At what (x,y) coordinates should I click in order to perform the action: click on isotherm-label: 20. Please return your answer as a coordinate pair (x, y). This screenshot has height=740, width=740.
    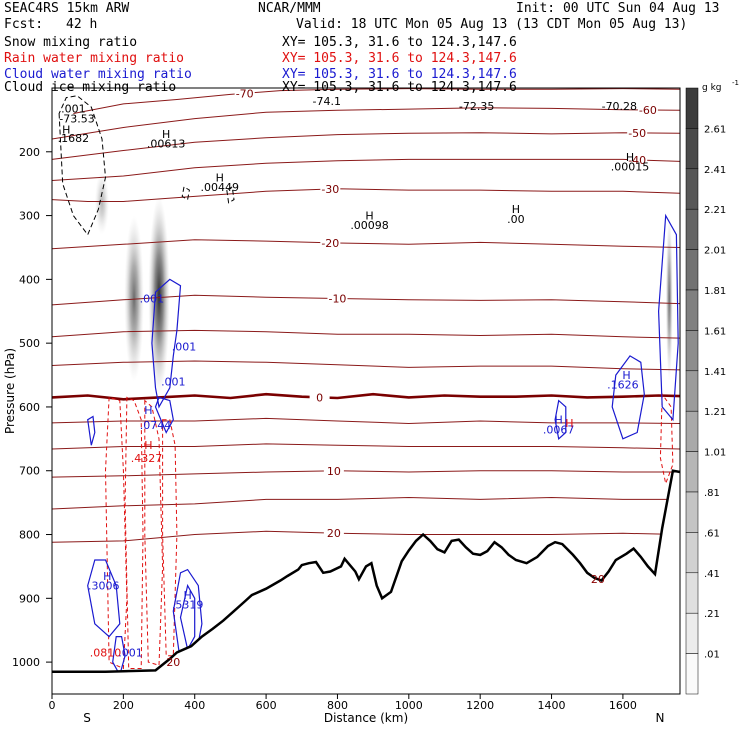
    Looking at the image, I should click on (334, 533).